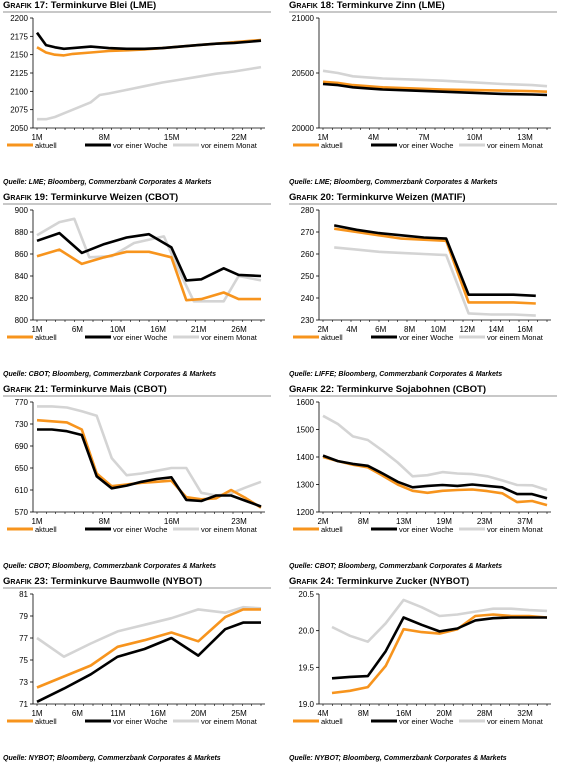 This screenshot has height=763, width=561. What do you see at coordinates (23, 704) in the screenshot?
I see `y-tick-label: 71` at bounding box center [23, 704].